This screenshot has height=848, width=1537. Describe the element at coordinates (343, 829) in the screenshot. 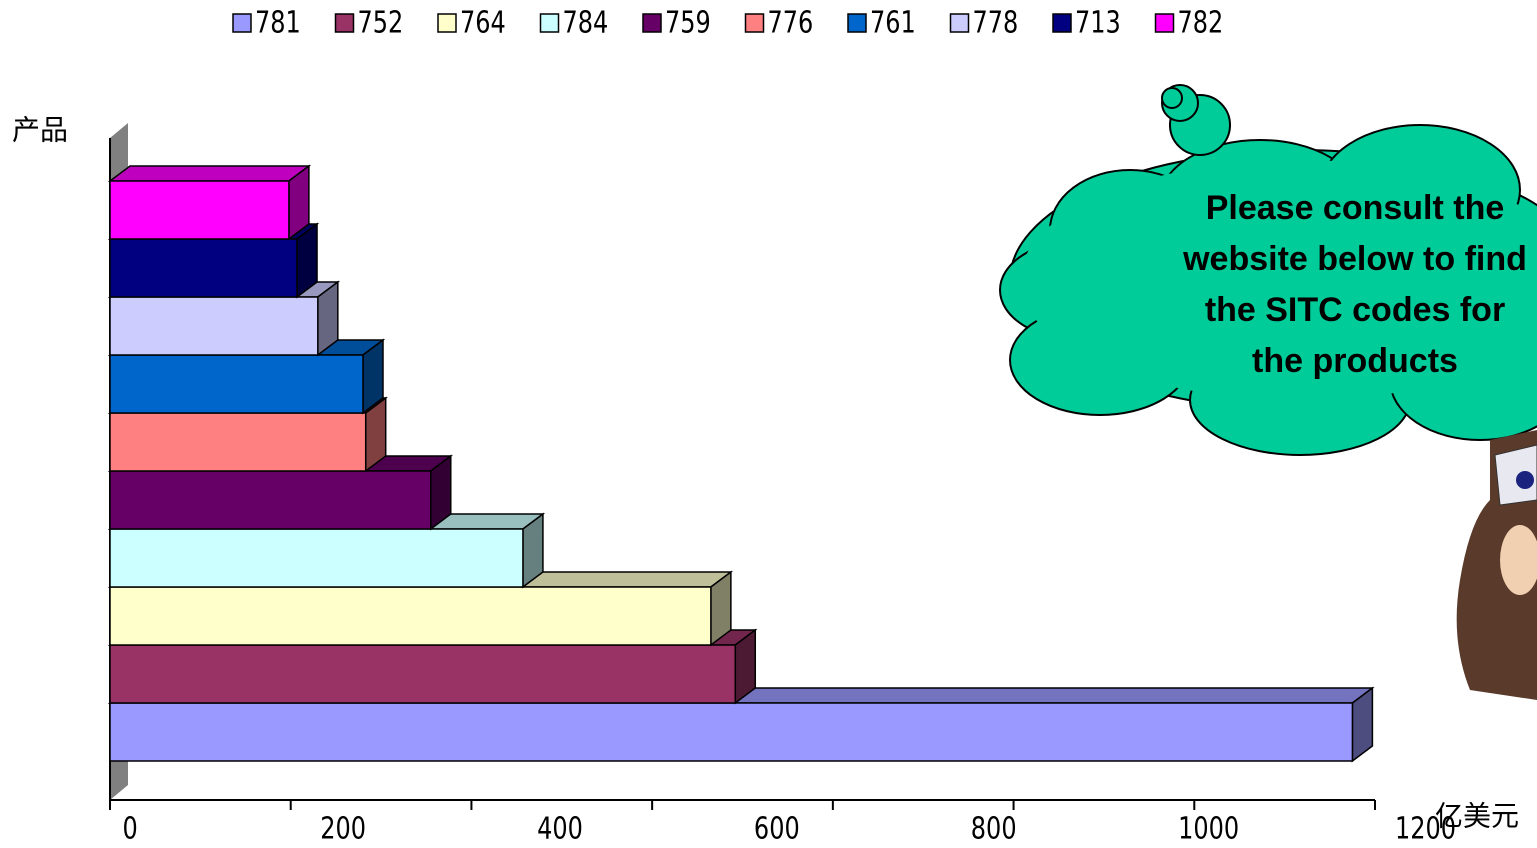

I see `x-tick-label: 200` at that location.